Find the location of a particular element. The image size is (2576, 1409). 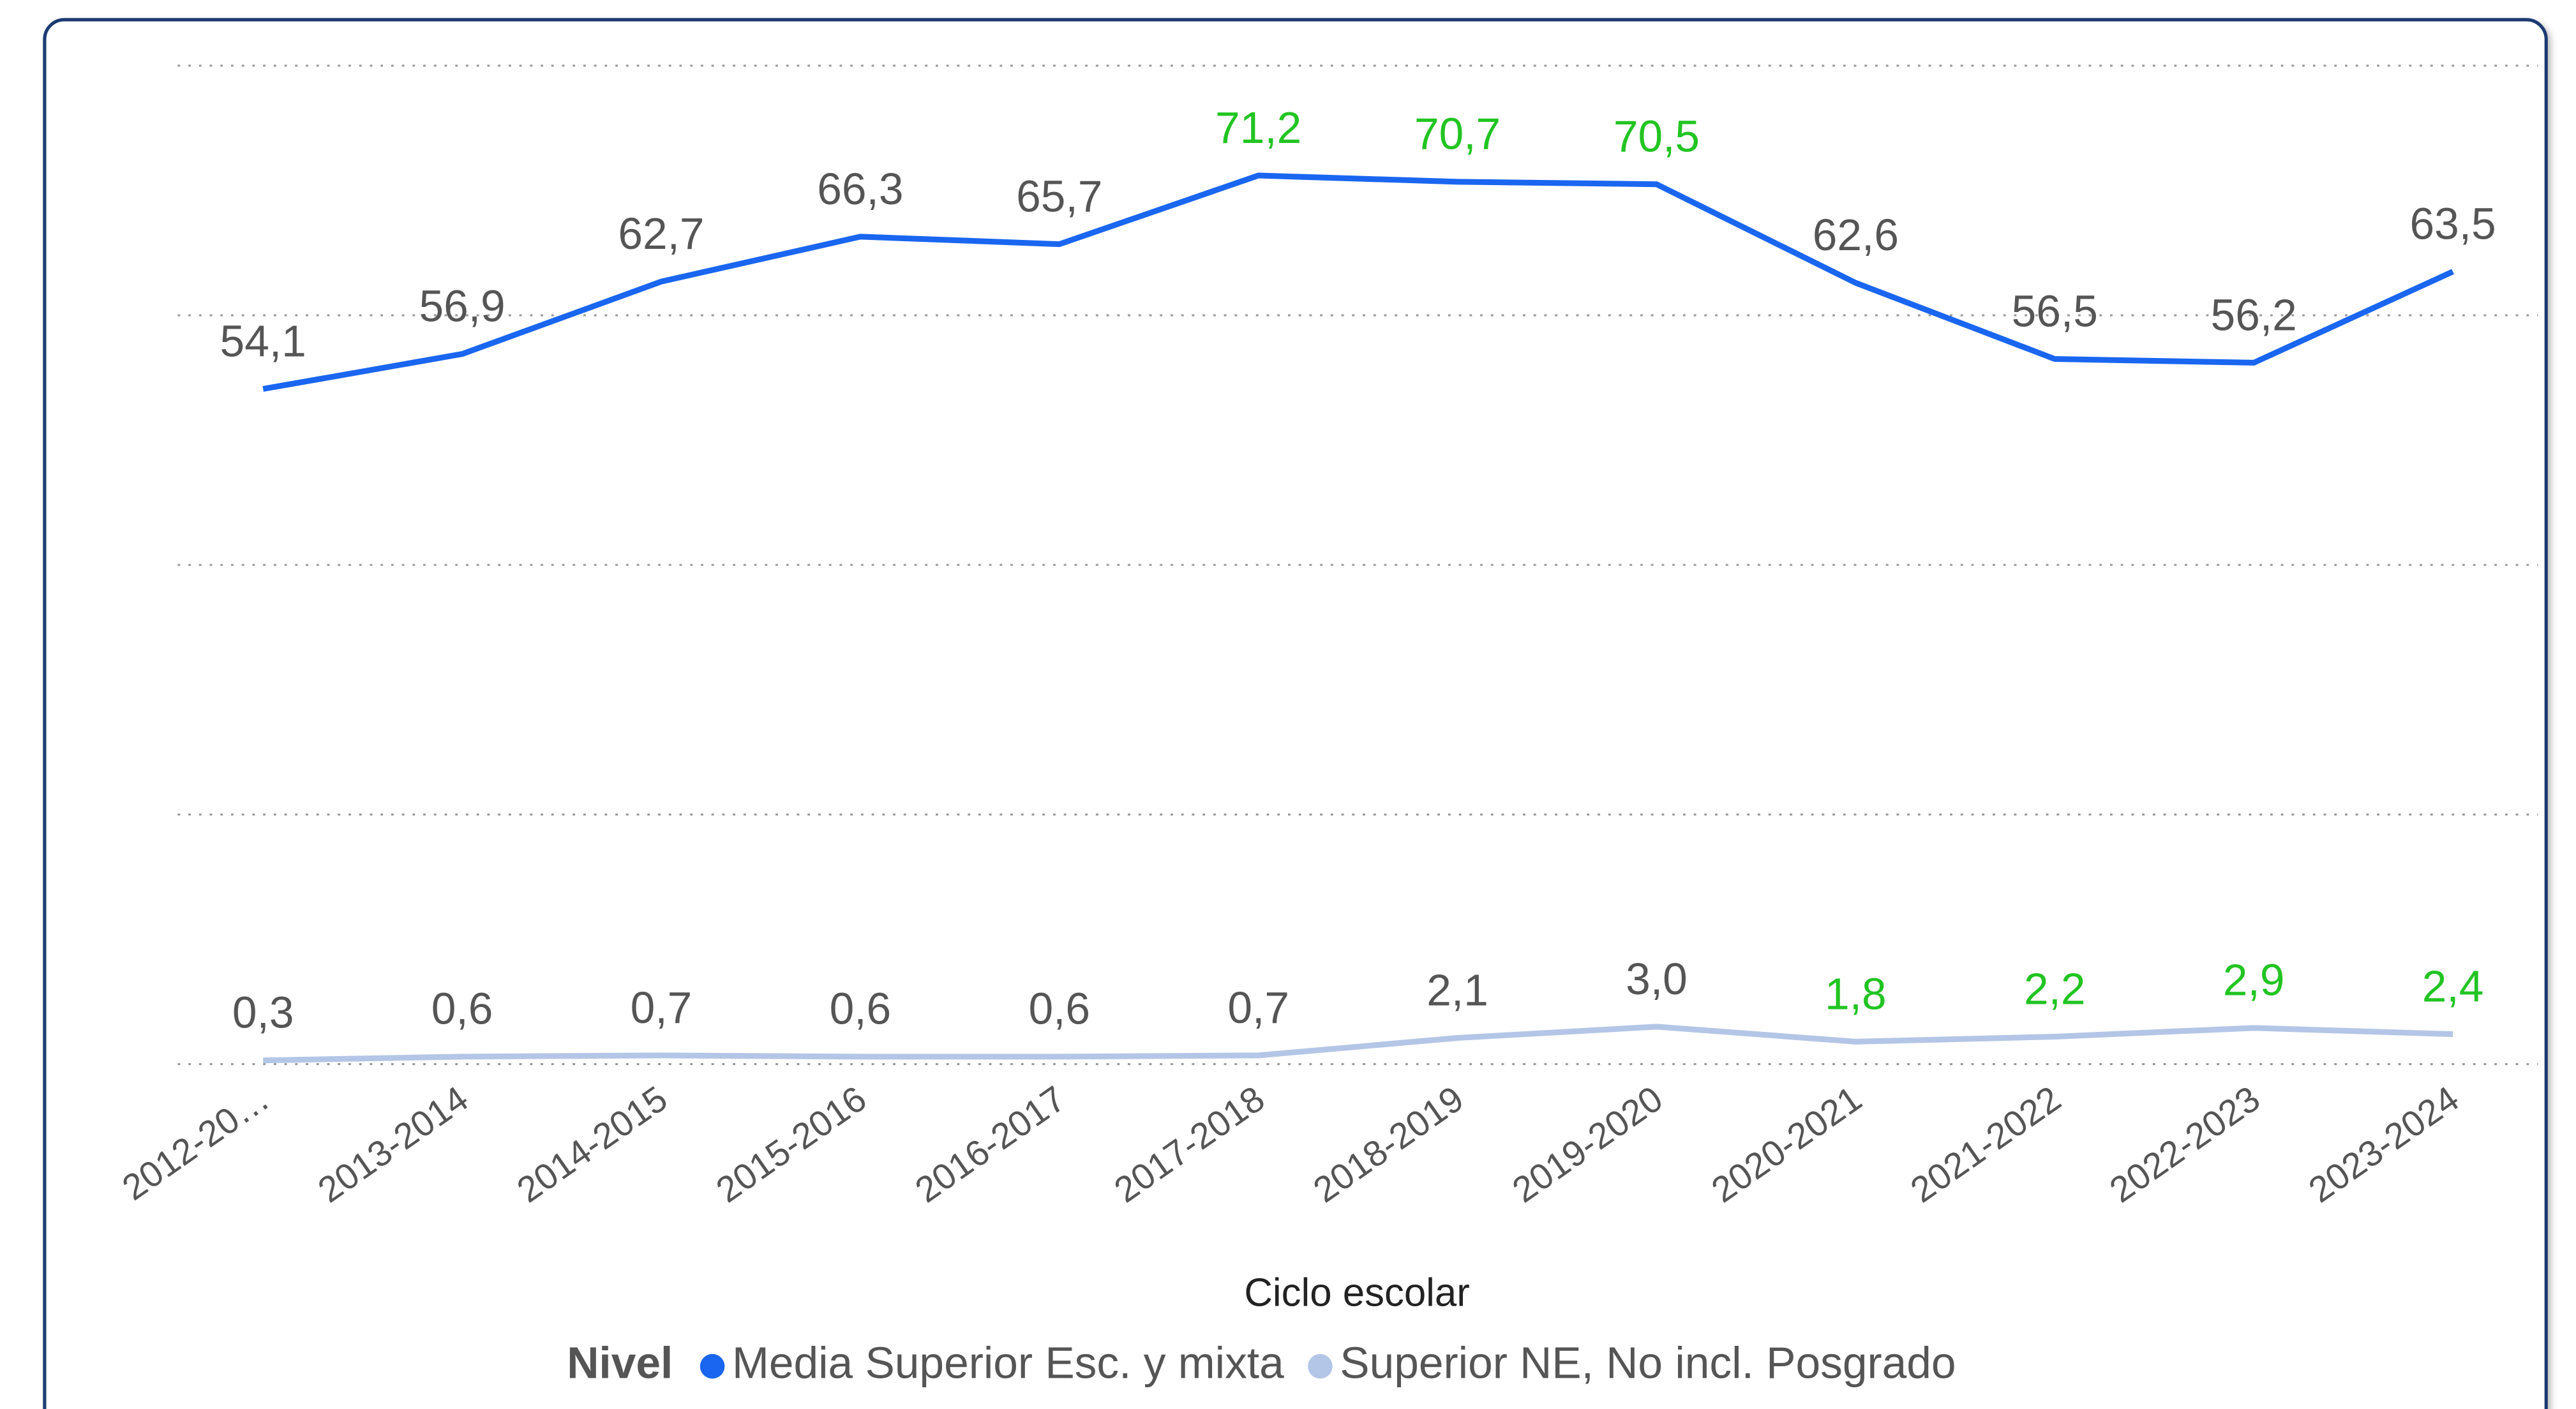

data-label: 2,4 is located at coordinates (2453, 986).